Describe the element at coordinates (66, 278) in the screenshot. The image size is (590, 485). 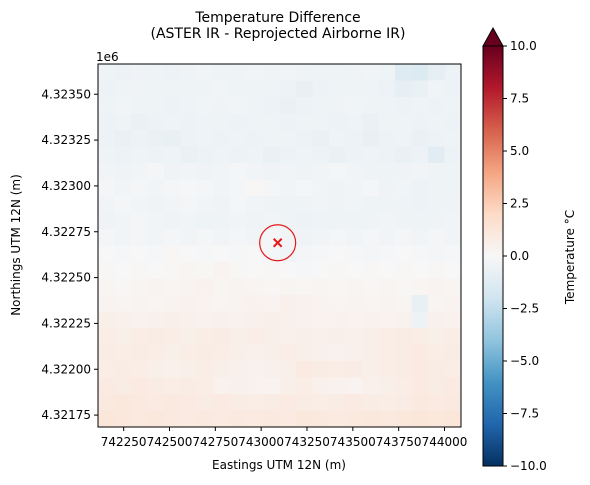
I see `y-tick-label: 4.32250` at that location.